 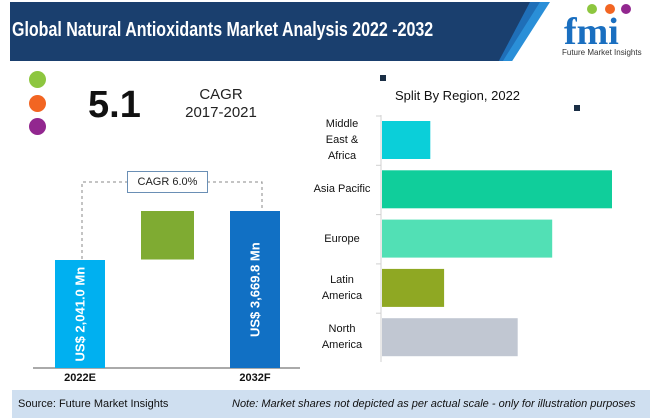 I want to click on purple-dot, so click(x=37, y=126).